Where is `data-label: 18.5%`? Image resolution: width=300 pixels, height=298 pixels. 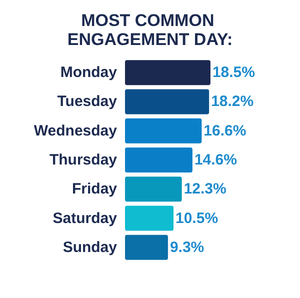 data-label: 18.5% is located at coordinates (233, 73).